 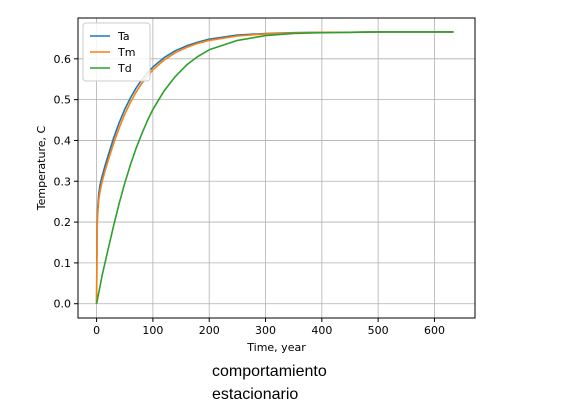 I want to click on caption-text: comportamiento estacionario, so click(x=269, y=383).